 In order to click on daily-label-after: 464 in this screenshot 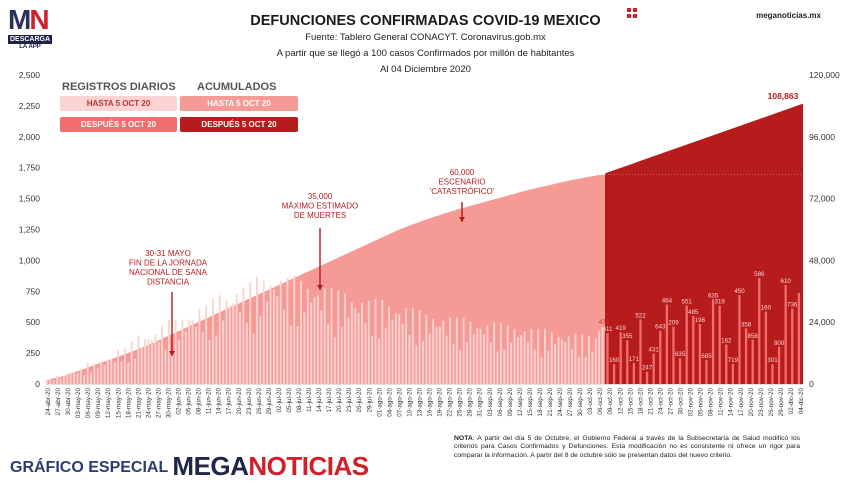, I will do `click(667, 301)`.